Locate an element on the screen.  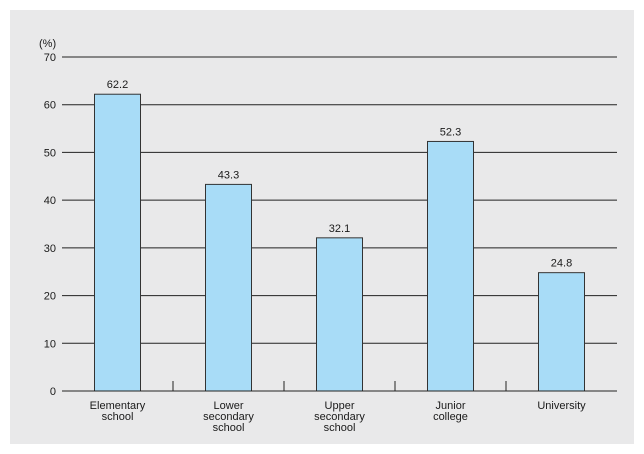
bar-value-label: 62.2 is located at coordinates (117, 85).